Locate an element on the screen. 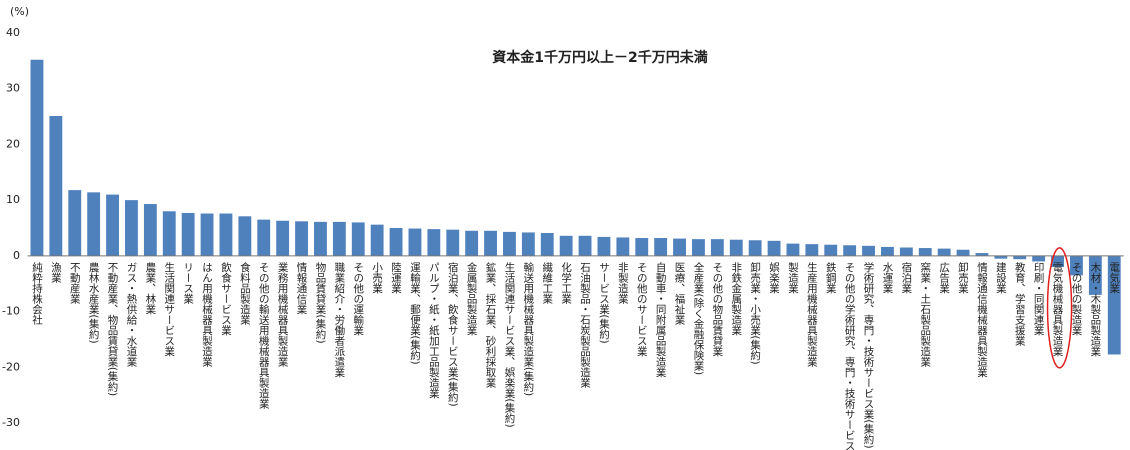 The width and height of the screenshot is (1130, 450). x-tick-label: 鉱業、採石業、砂利採取業 is located at coordinates (491, 325).